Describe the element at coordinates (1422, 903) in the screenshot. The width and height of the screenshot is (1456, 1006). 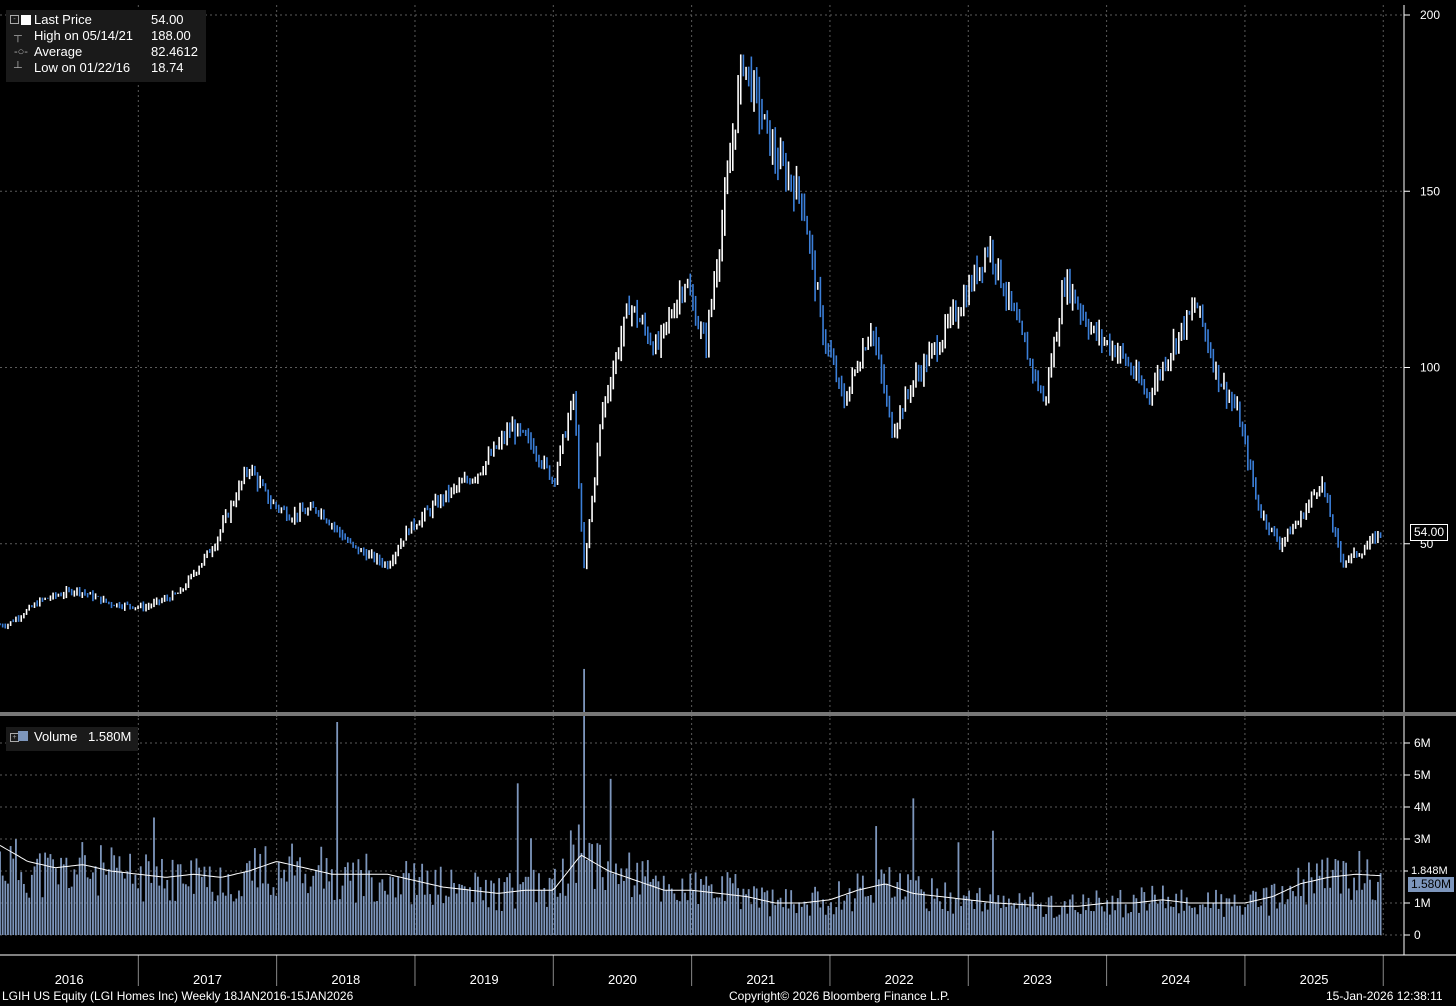
I see `volume-tick-label: 1M` at that location.